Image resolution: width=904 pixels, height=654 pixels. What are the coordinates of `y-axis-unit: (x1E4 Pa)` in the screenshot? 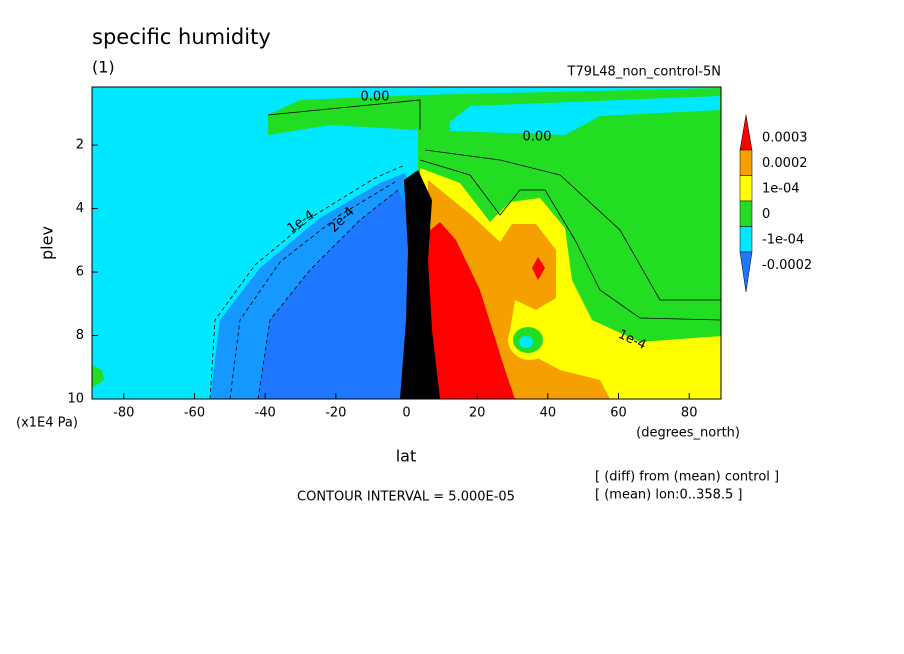 It's located at (47, 423).